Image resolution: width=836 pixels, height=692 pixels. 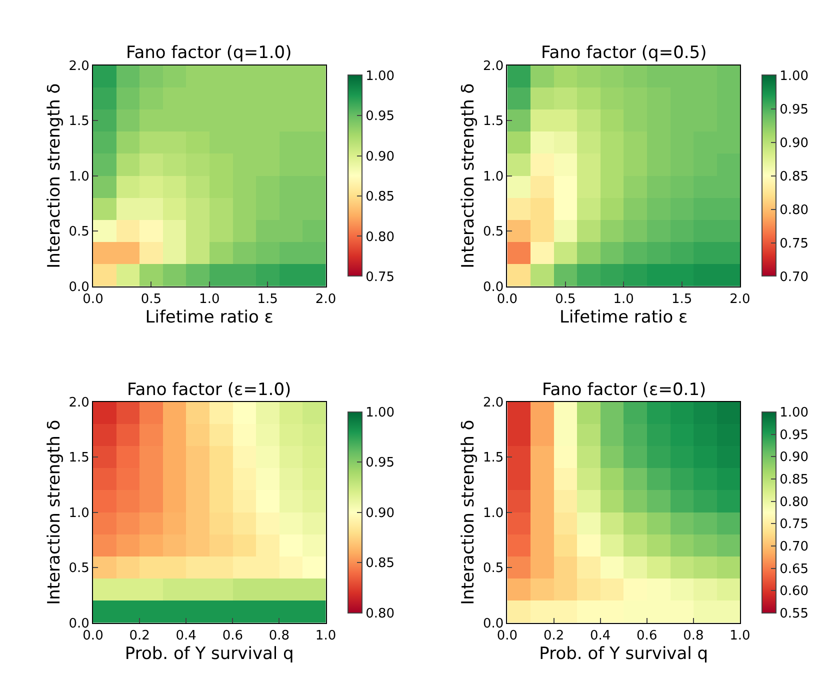 I want to click on chart-title: Fano factor (q=0.5), so click(x=624, y=53).